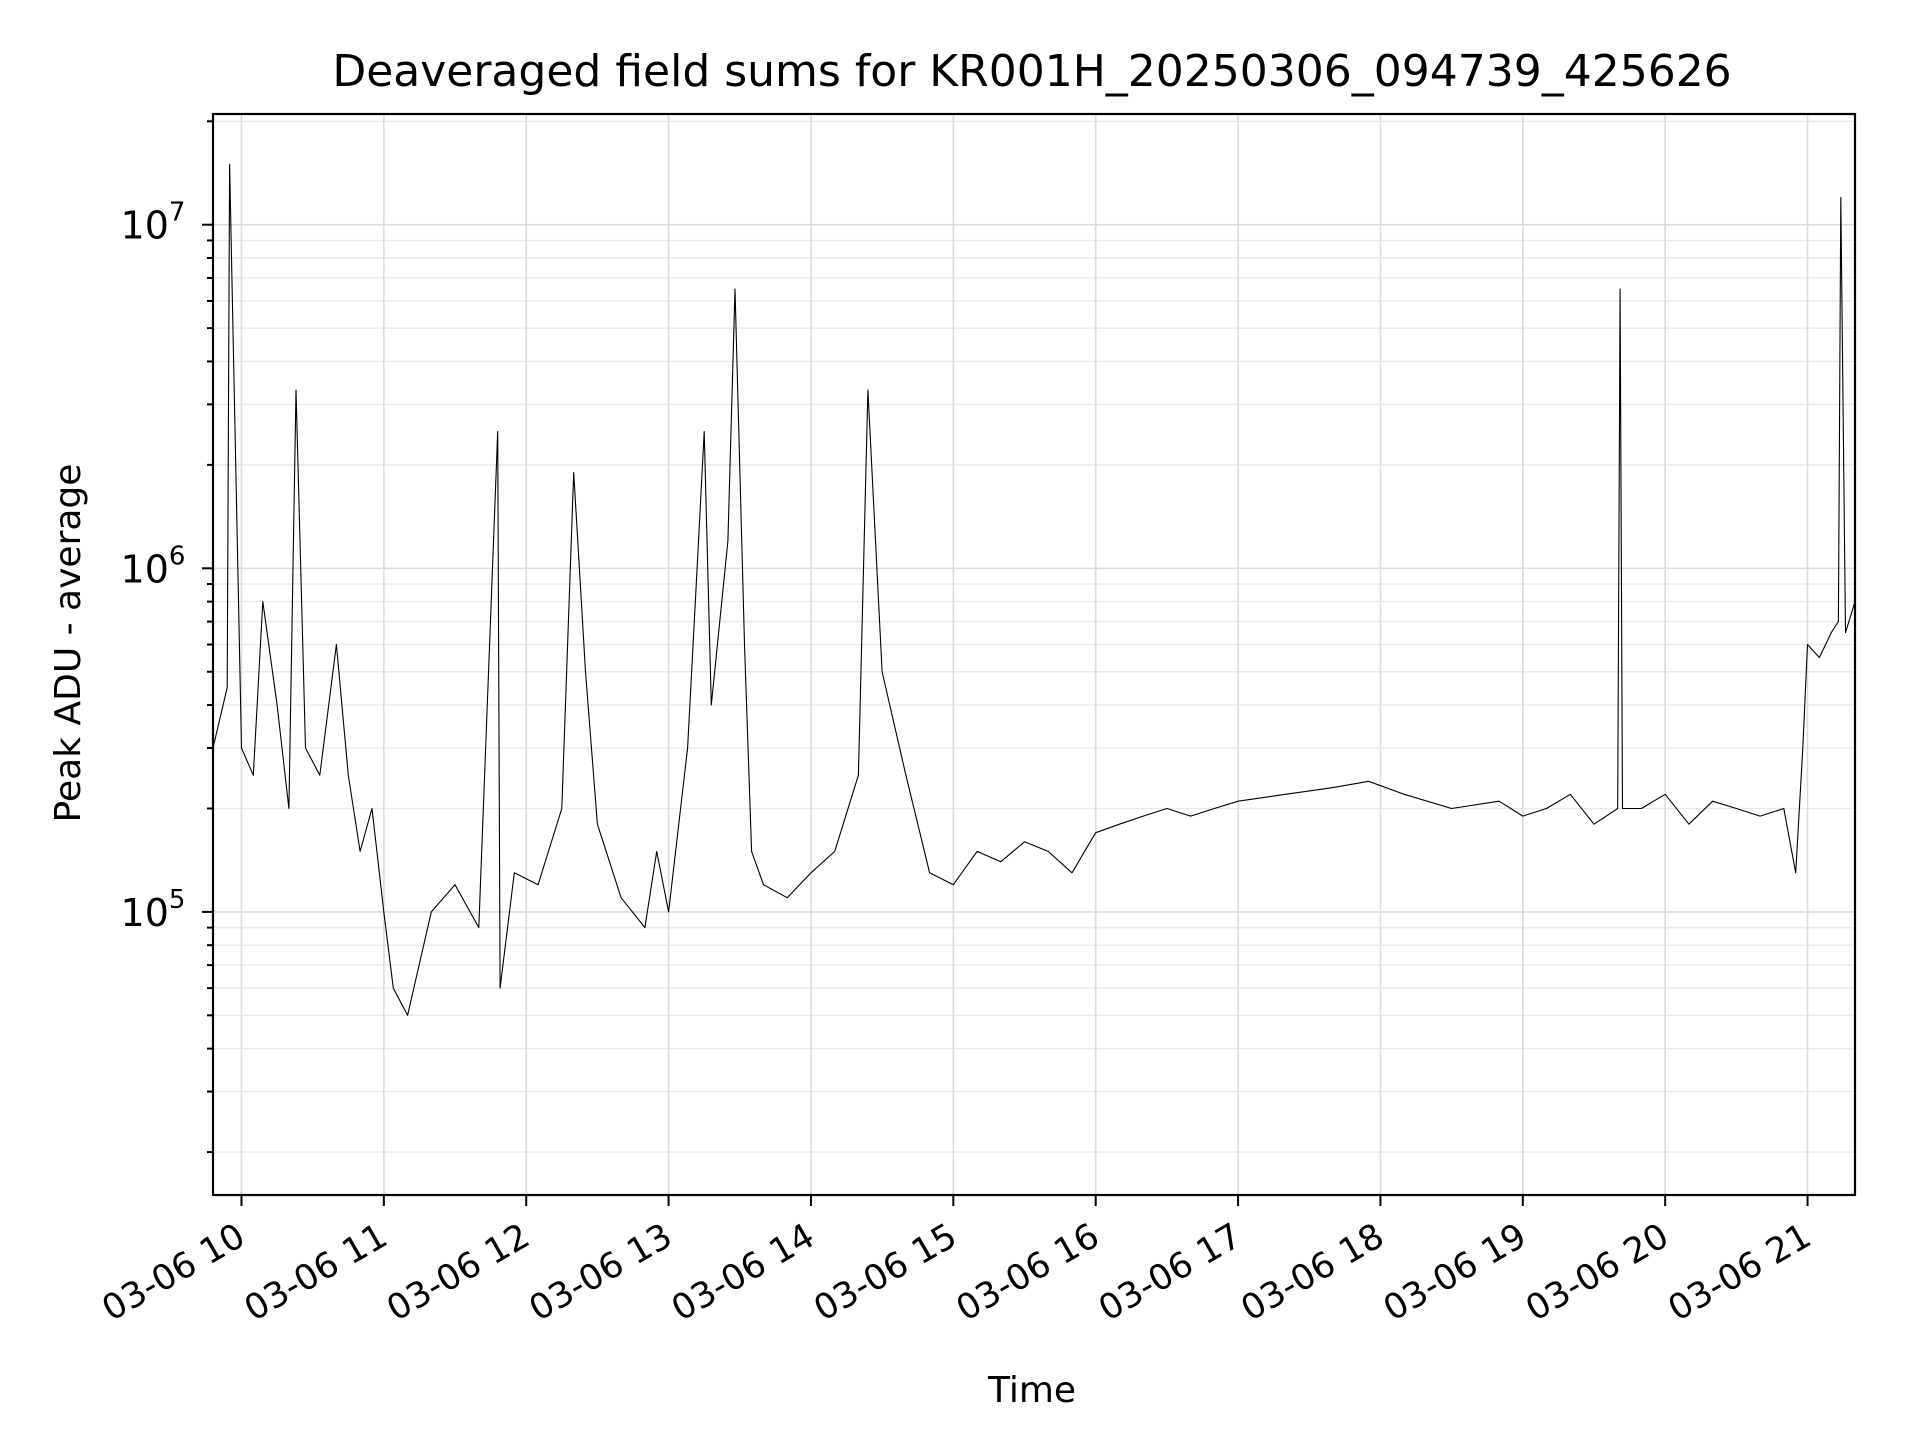  Describe the element at coordinates (153, 566) in the screenshot. I see `y-tick-label: 10⁶` at that location.